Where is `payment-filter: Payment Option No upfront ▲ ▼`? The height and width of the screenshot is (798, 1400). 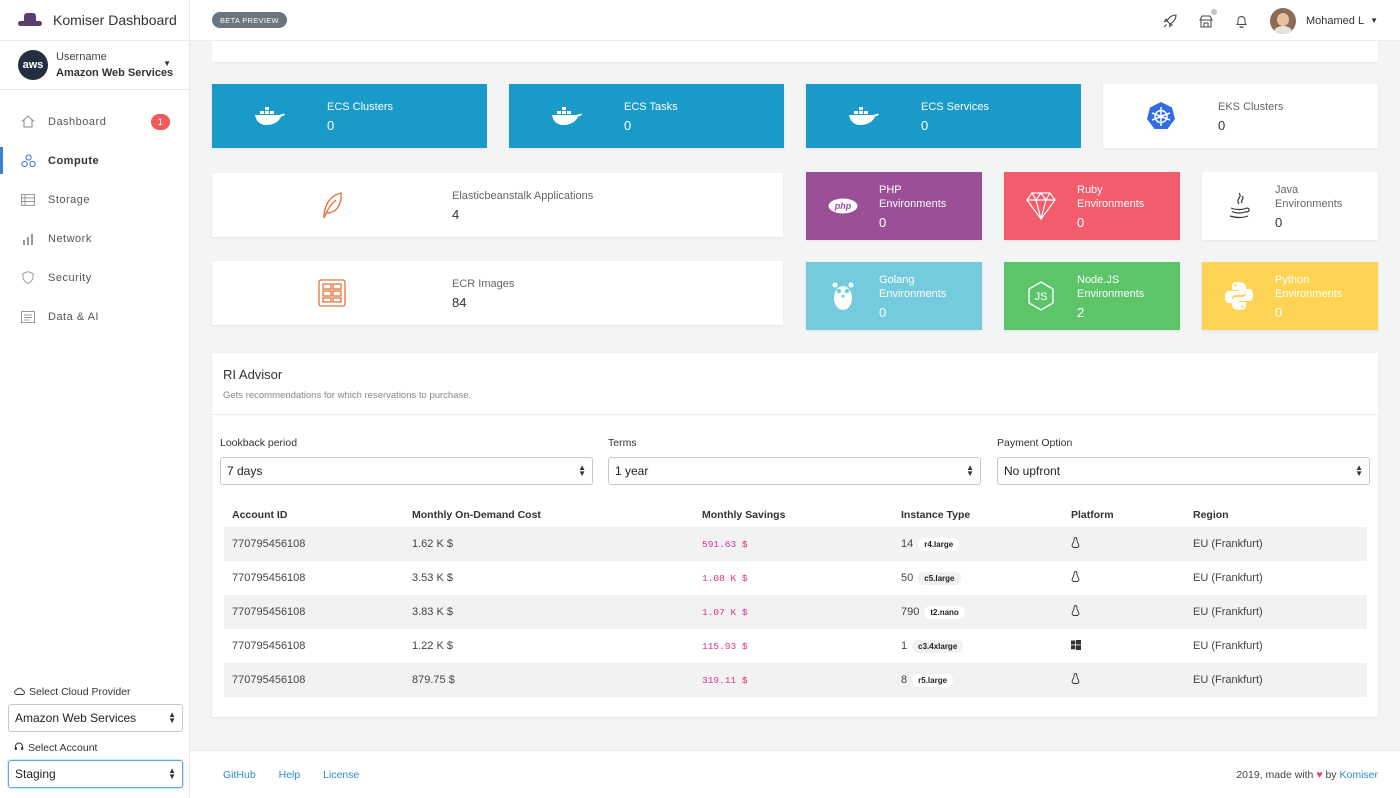 payment-filter: Payment Option No upfront ▲ ▼ is located at coordinates (1183, 461).